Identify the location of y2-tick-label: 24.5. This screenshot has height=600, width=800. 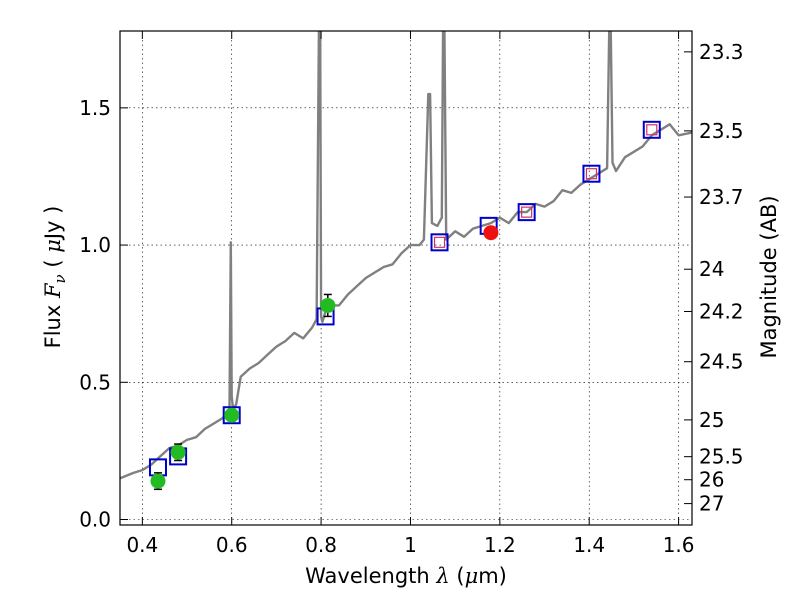
(721, 362).